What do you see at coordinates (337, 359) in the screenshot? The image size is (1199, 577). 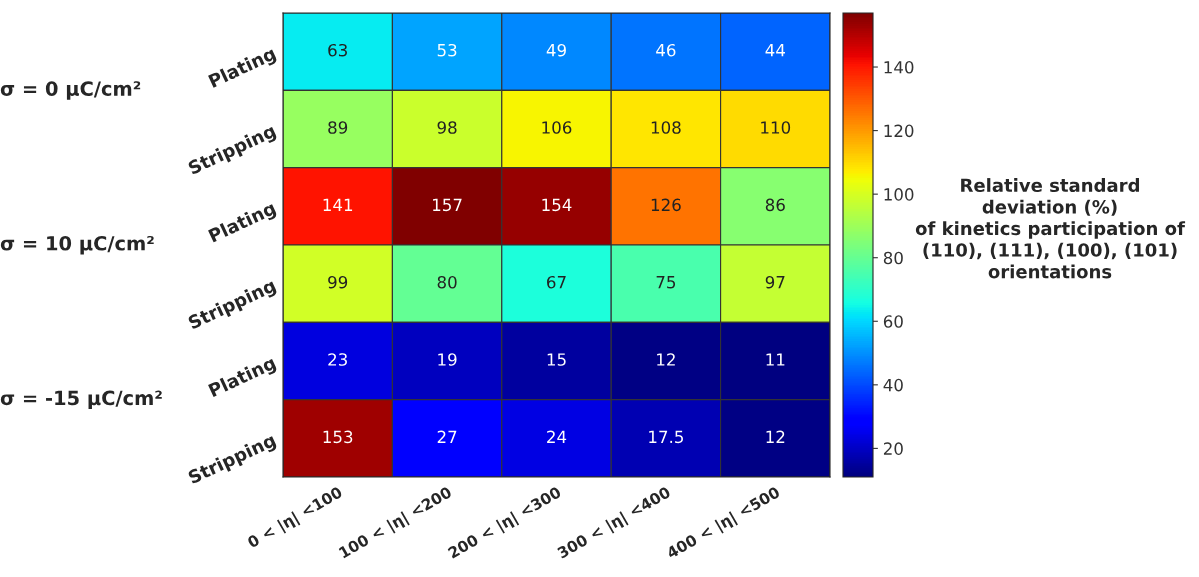 I see `data-label: 23` at bounding box center [337, 359].